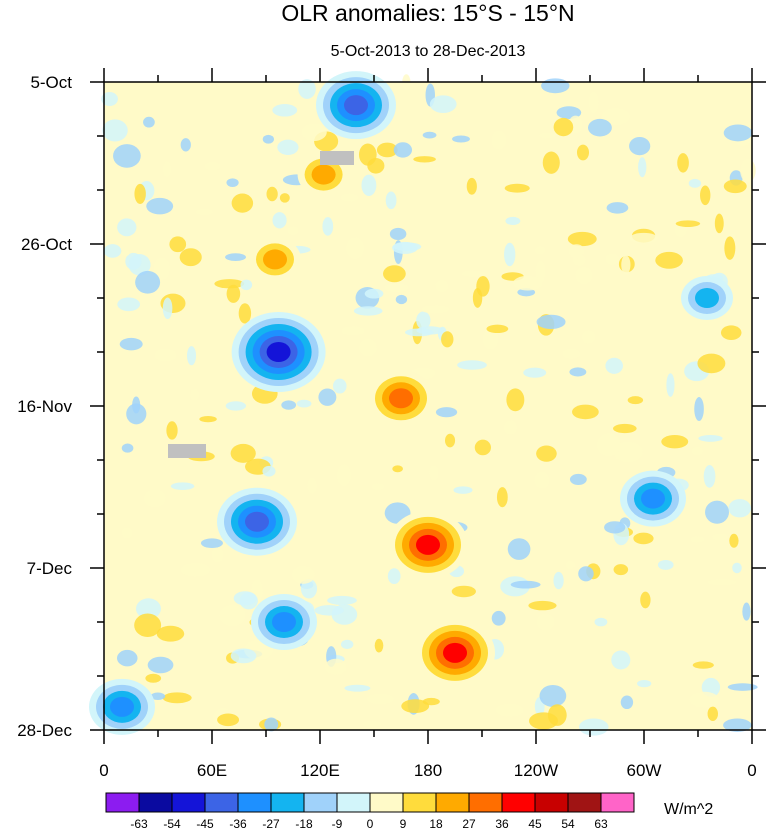  Describe the element at coordinates (238, 823) in the screenshot. I see `colorbar-label: -36` at that location.